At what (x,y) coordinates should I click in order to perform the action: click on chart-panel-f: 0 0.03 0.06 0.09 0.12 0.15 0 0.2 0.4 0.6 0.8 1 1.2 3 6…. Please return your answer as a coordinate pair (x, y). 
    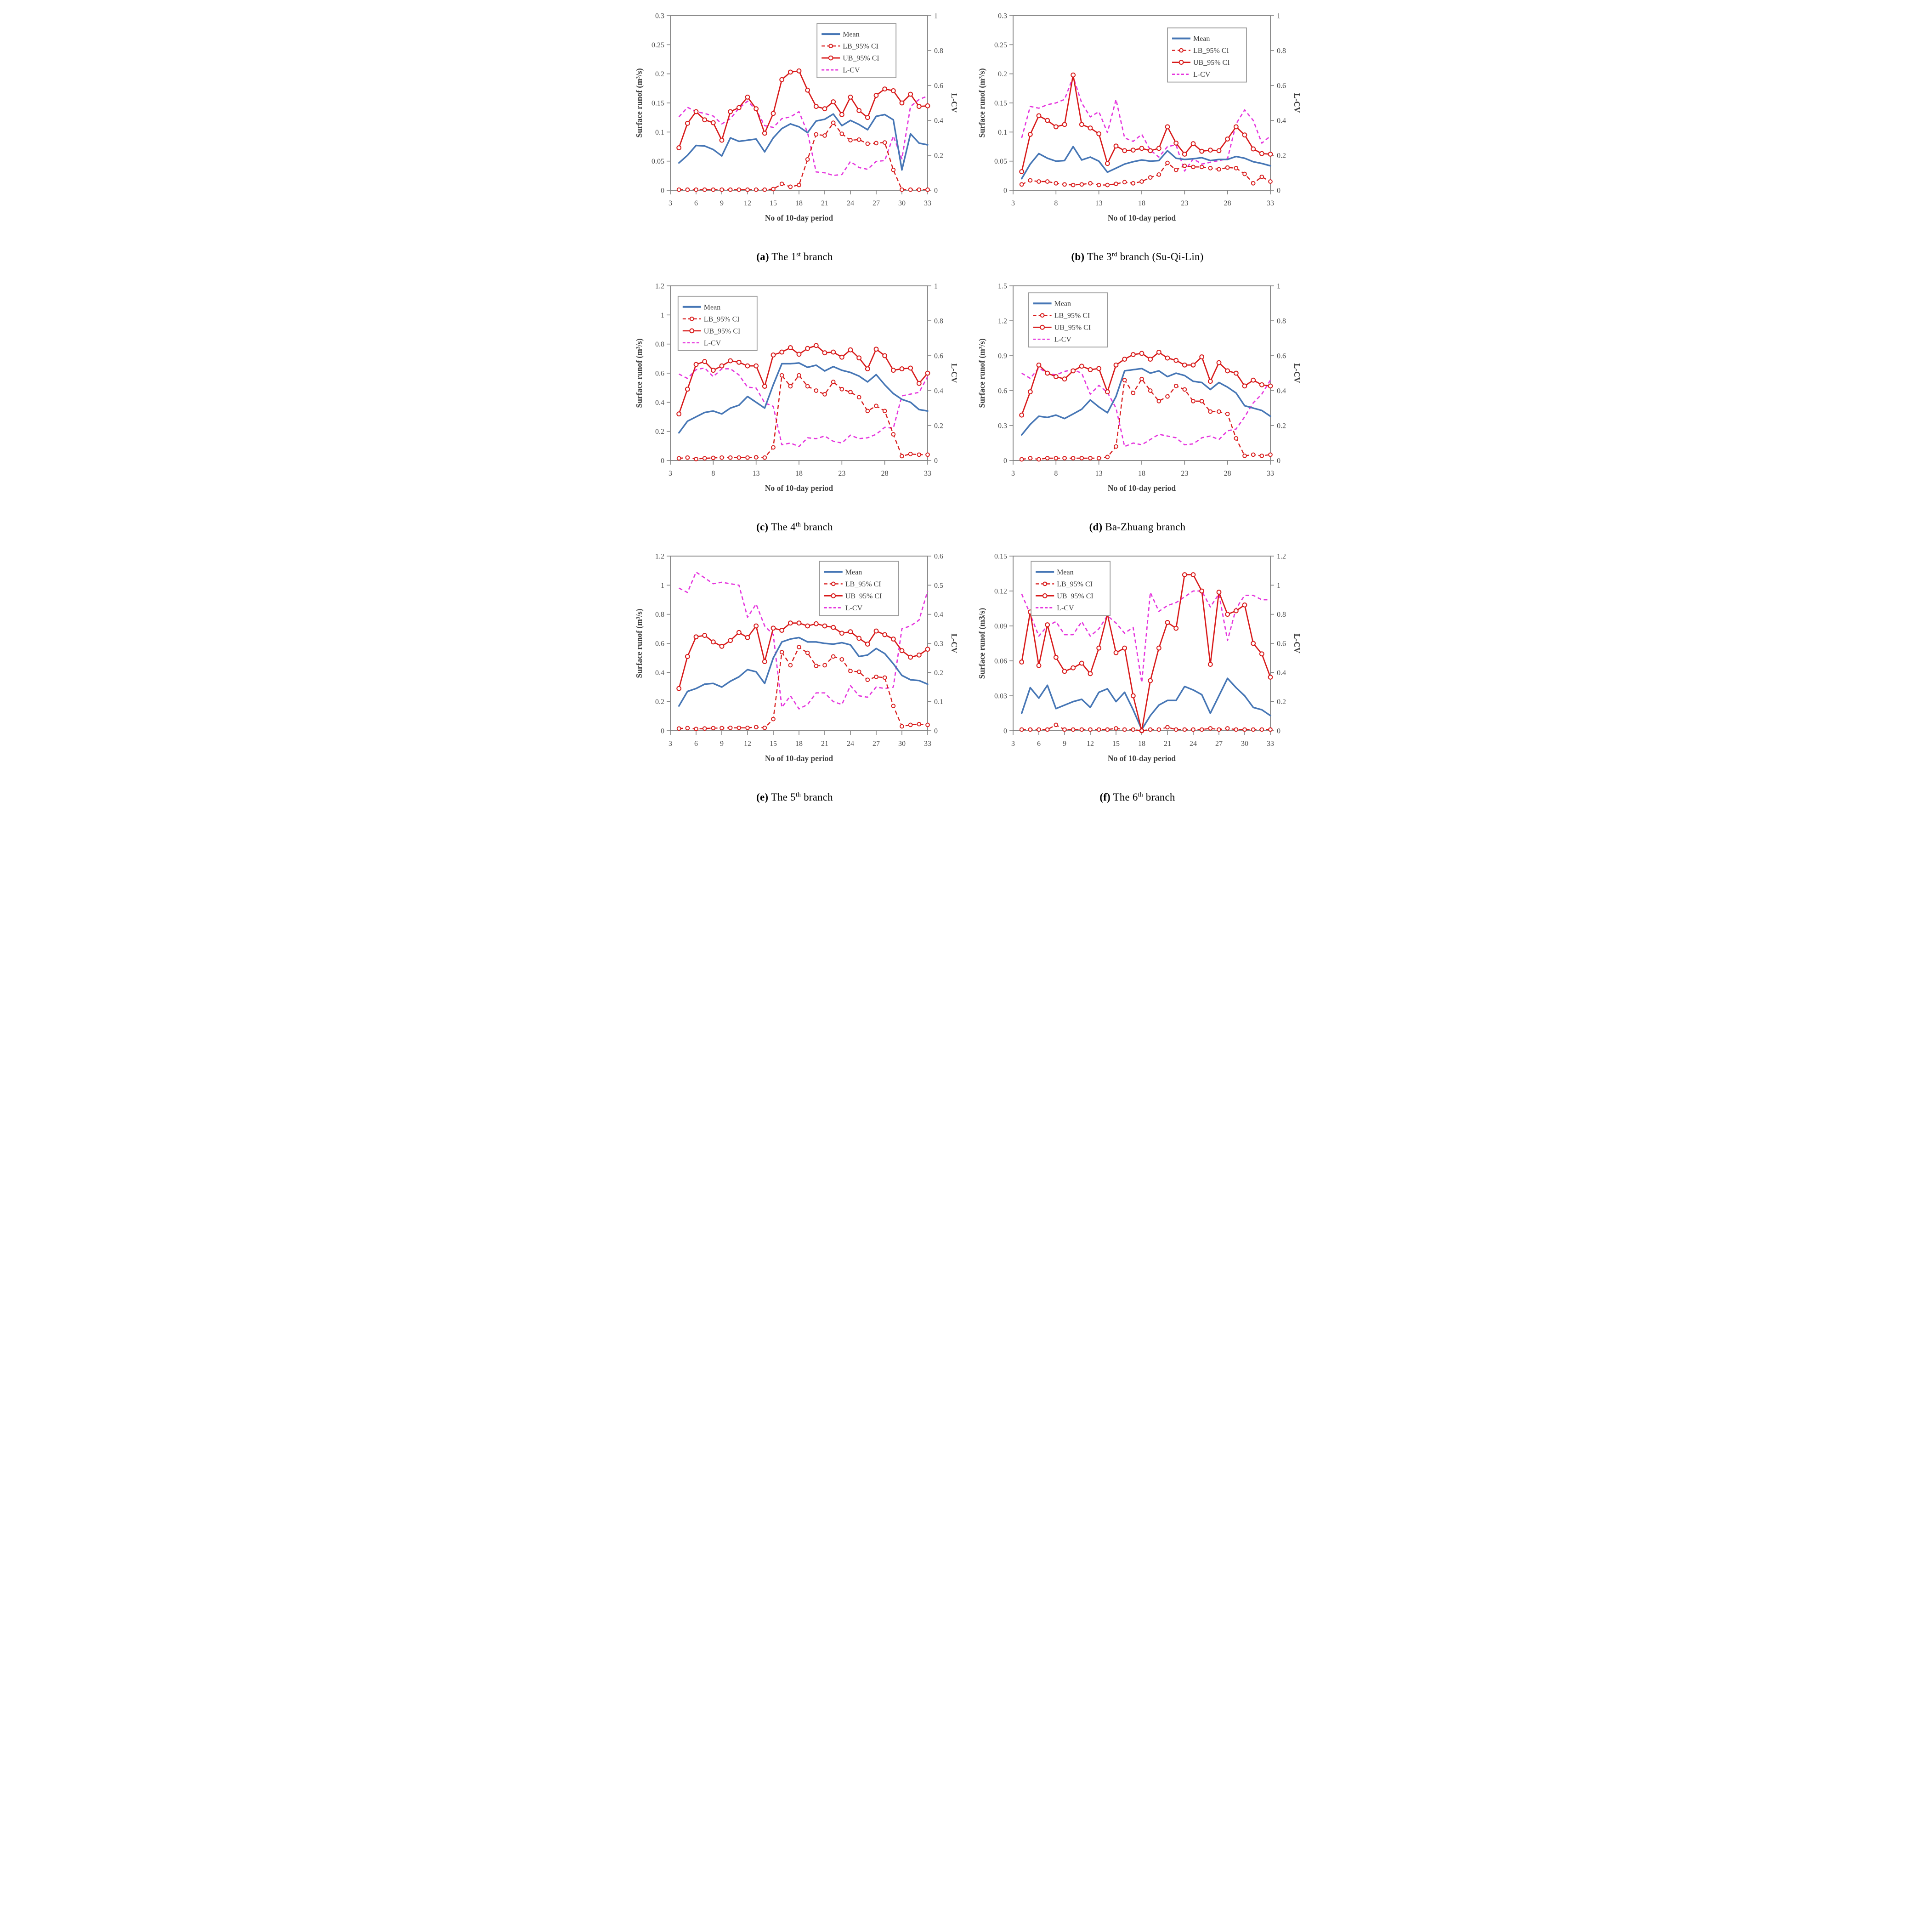
    Looking at the image, I should click on (1137, 676).